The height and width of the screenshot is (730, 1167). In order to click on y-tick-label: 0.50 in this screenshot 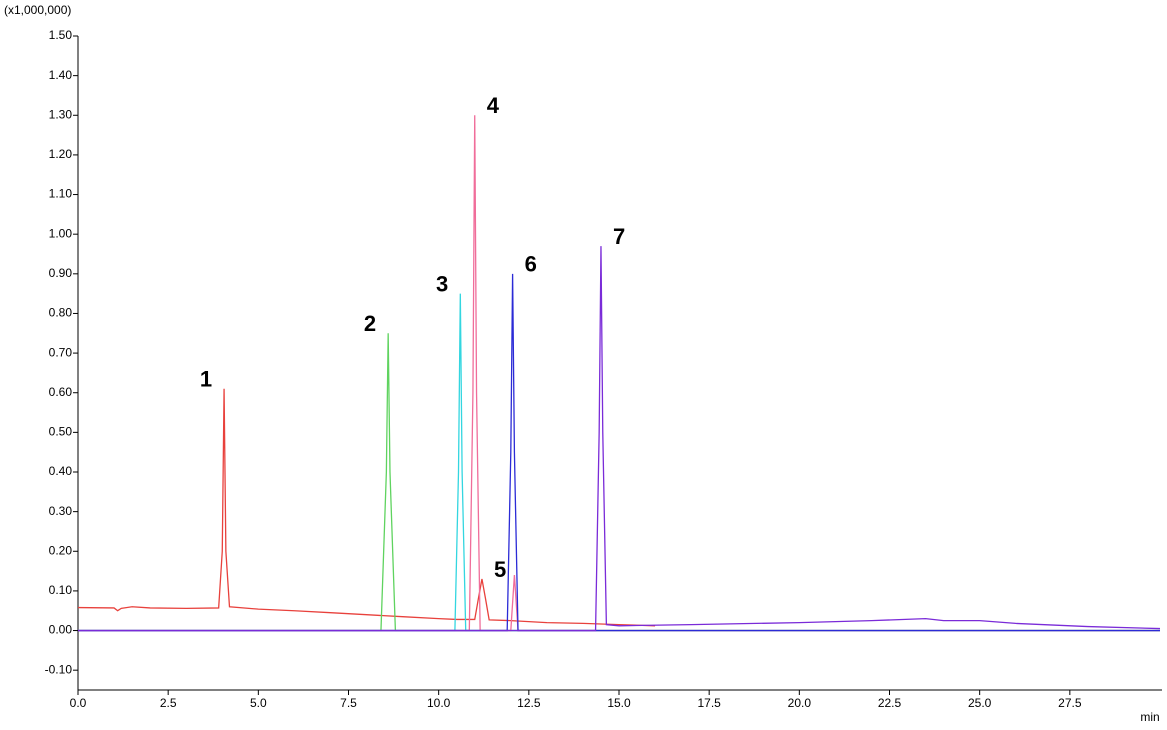, I will do `click(61, 432)`.